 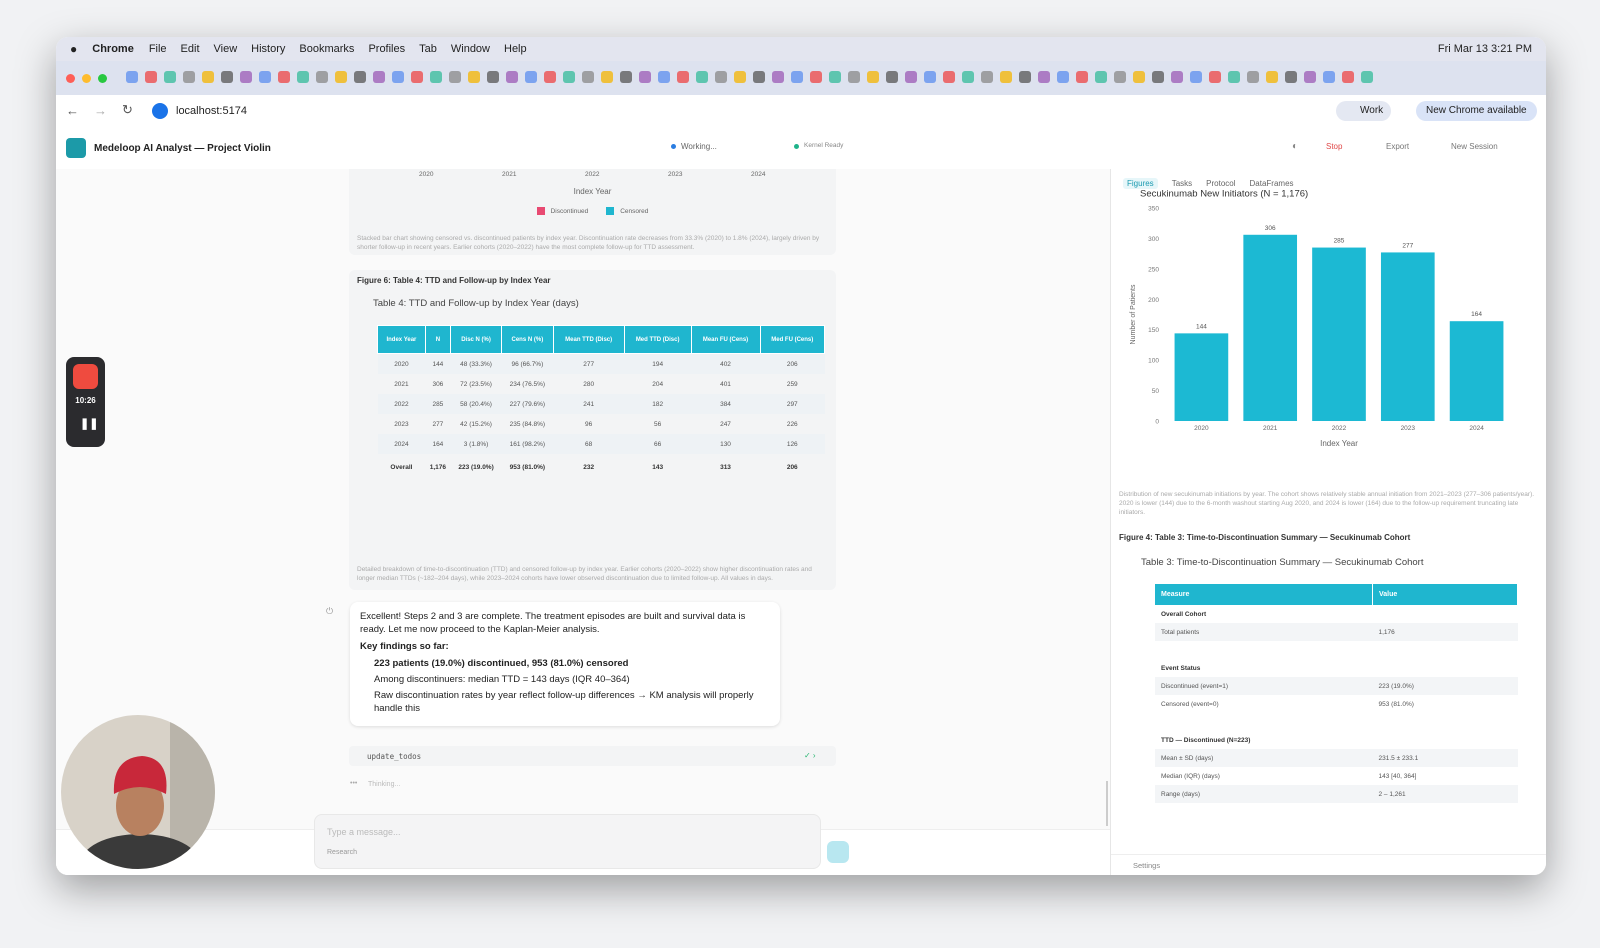 I want to click on panel-tab: Figures, so click(x=1140, y=183).